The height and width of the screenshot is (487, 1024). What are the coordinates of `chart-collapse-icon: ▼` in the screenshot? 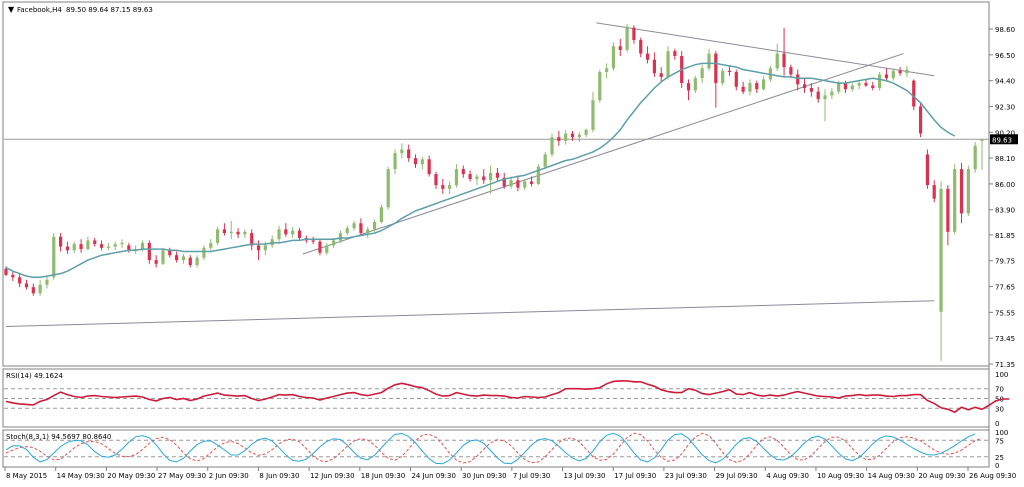 It's located at (11, 9).